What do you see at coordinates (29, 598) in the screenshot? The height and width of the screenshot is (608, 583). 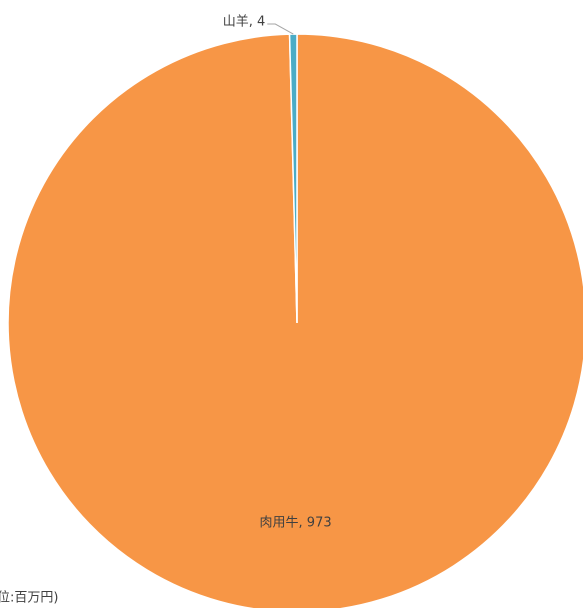 I see `unit-note: 位:百万円)` at bounding box center [29, 598].